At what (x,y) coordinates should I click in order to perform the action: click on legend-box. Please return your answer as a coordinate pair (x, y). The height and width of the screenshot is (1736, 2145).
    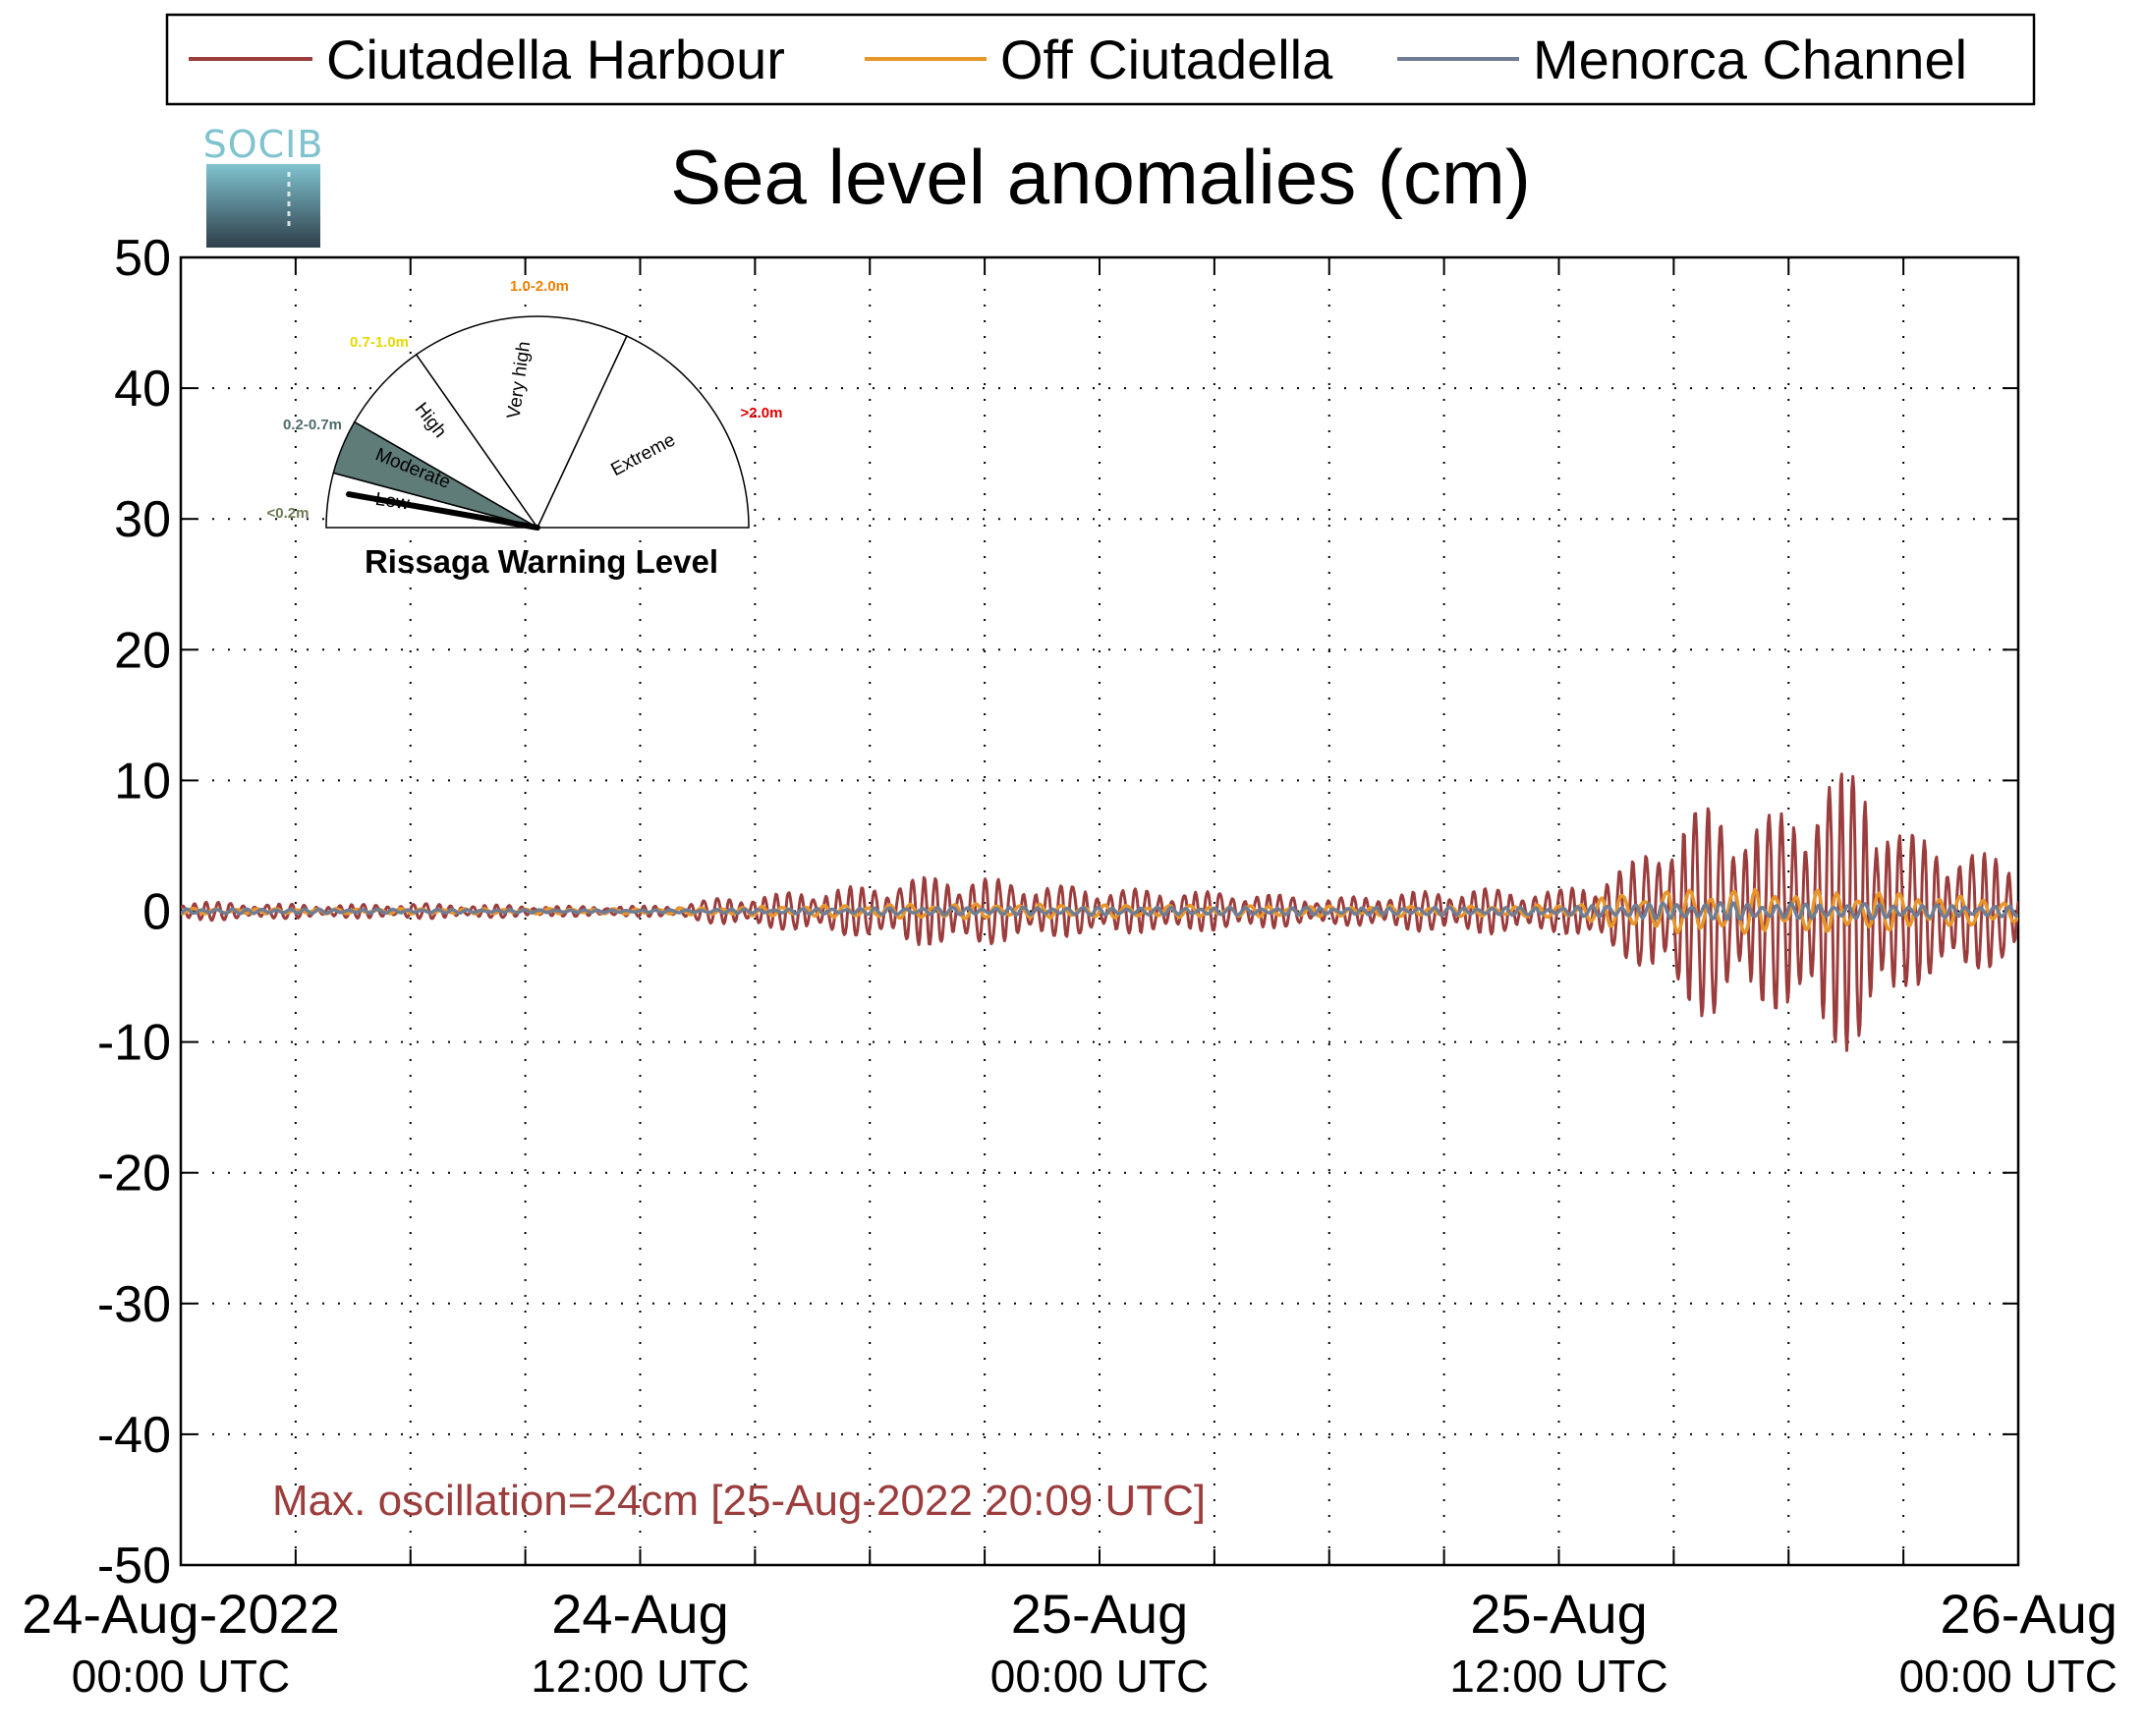
    Looking at the image, I should click on (1100, 59).